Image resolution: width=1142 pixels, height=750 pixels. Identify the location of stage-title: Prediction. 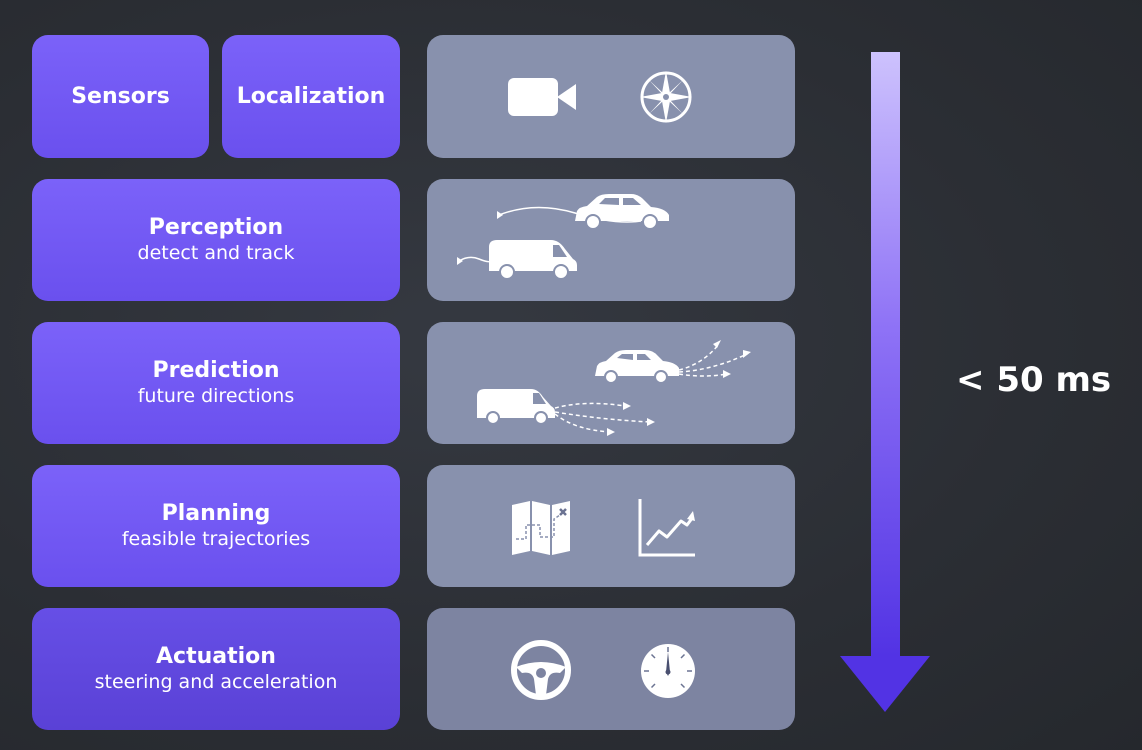
(216, 370).